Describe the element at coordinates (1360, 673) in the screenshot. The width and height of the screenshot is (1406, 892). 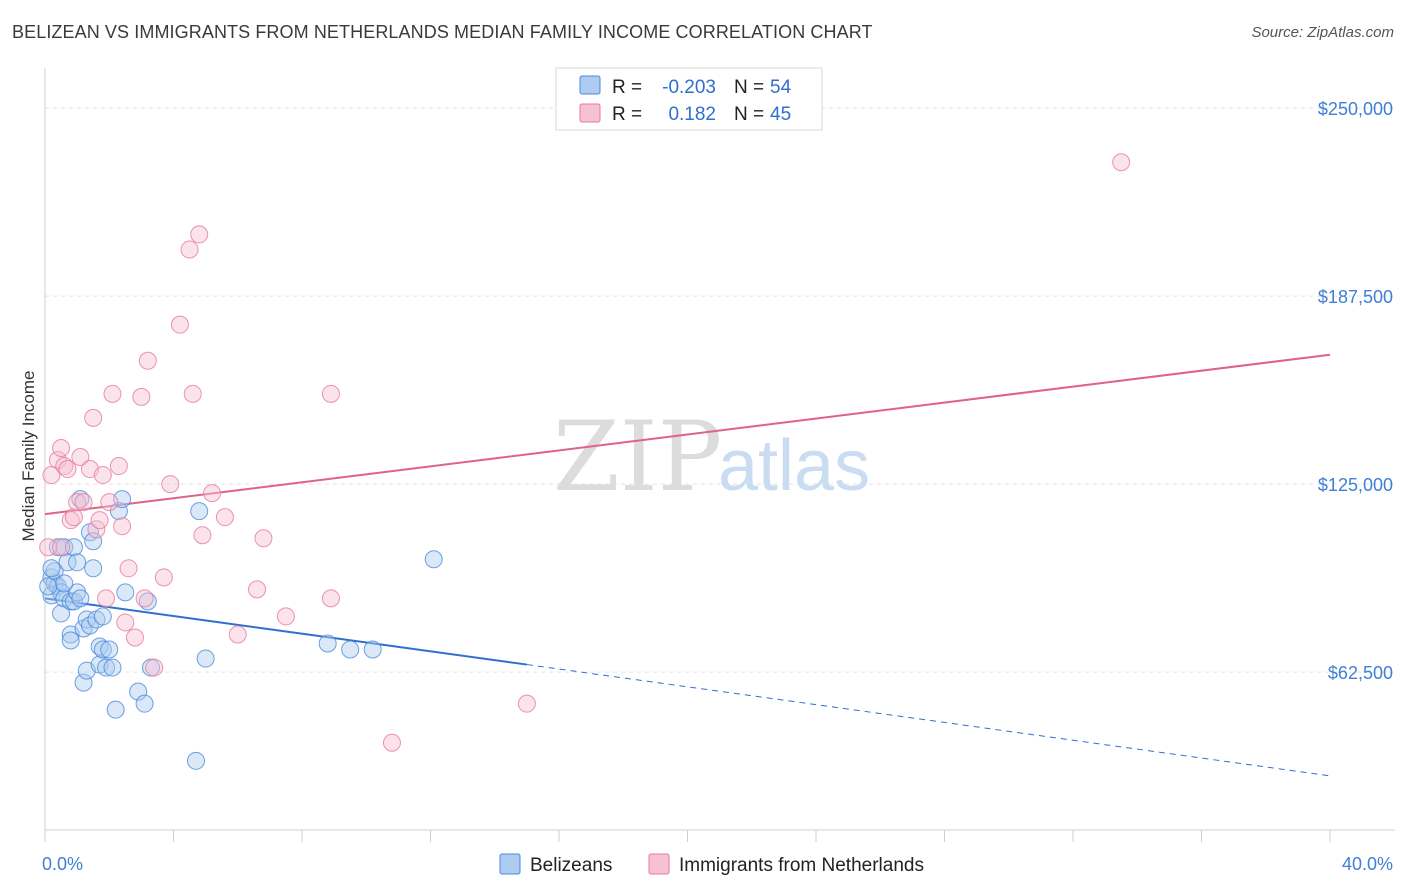
I see `y-tick-label: $62,500` at that location.